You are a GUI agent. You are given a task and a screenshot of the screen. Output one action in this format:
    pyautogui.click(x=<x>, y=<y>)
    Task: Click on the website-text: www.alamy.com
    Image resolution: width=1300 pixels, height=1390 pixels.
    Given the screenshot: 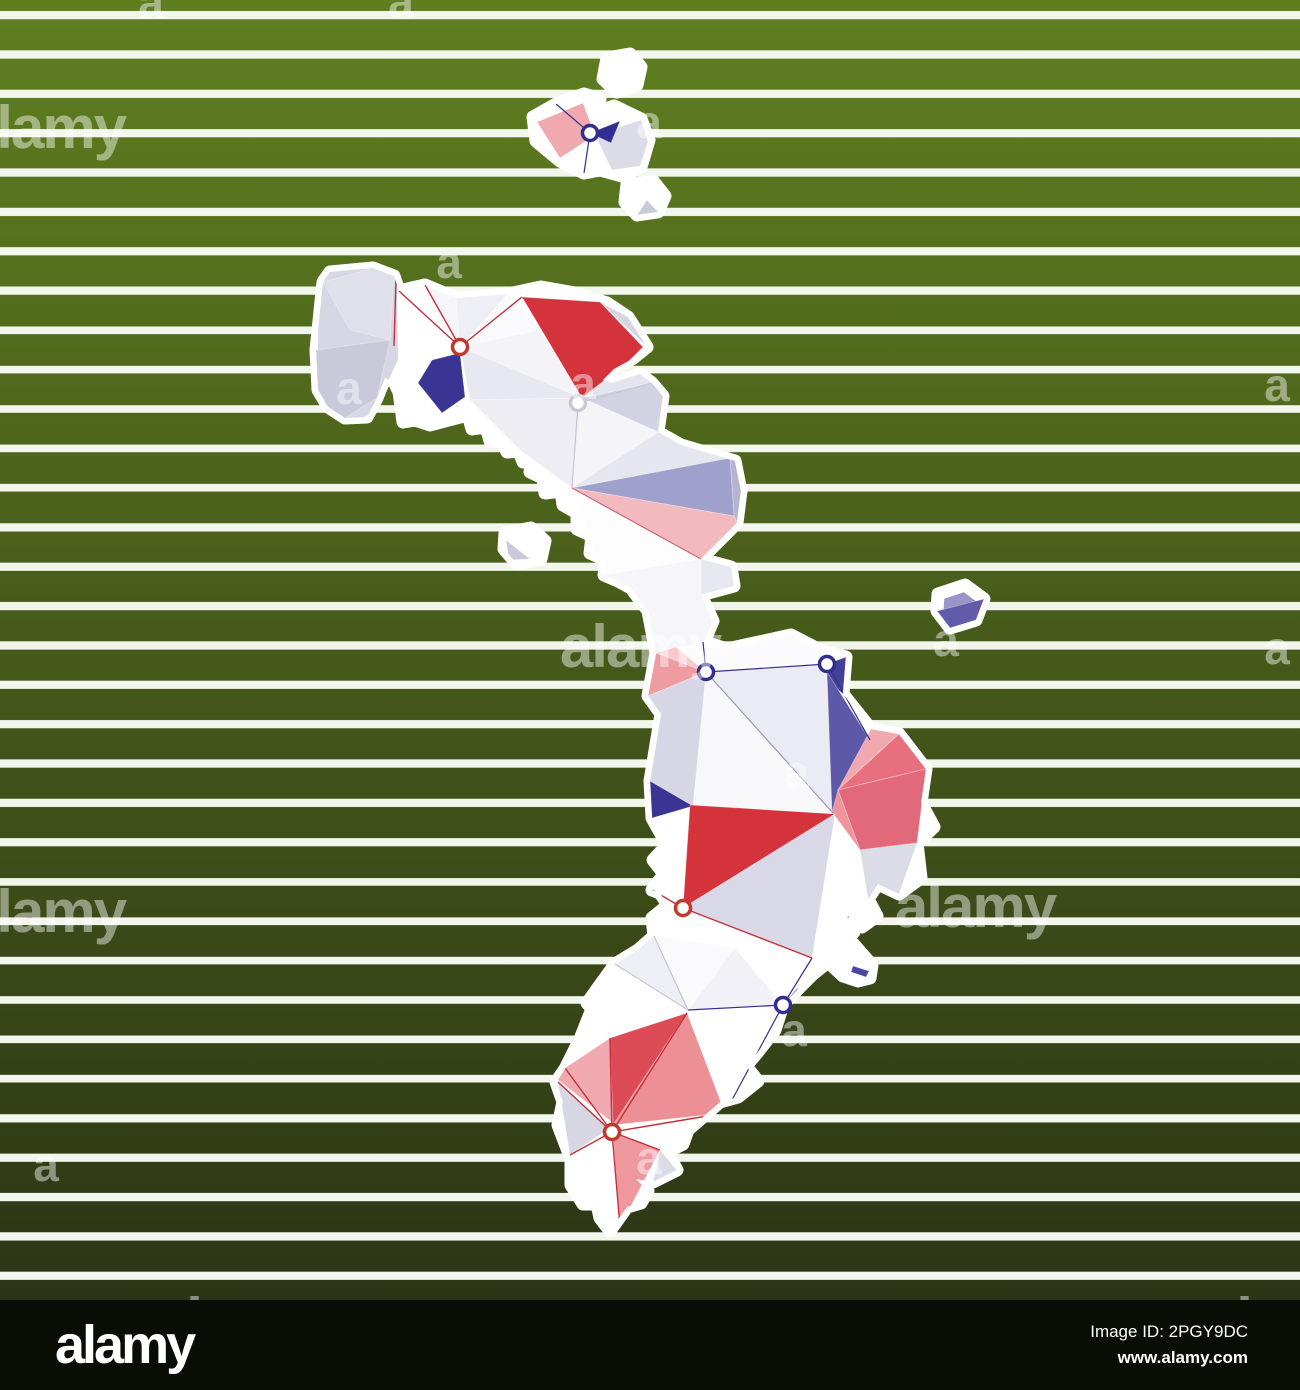 What is the action you would take?
    pyautogui.click(x=1182, y=1357)
    